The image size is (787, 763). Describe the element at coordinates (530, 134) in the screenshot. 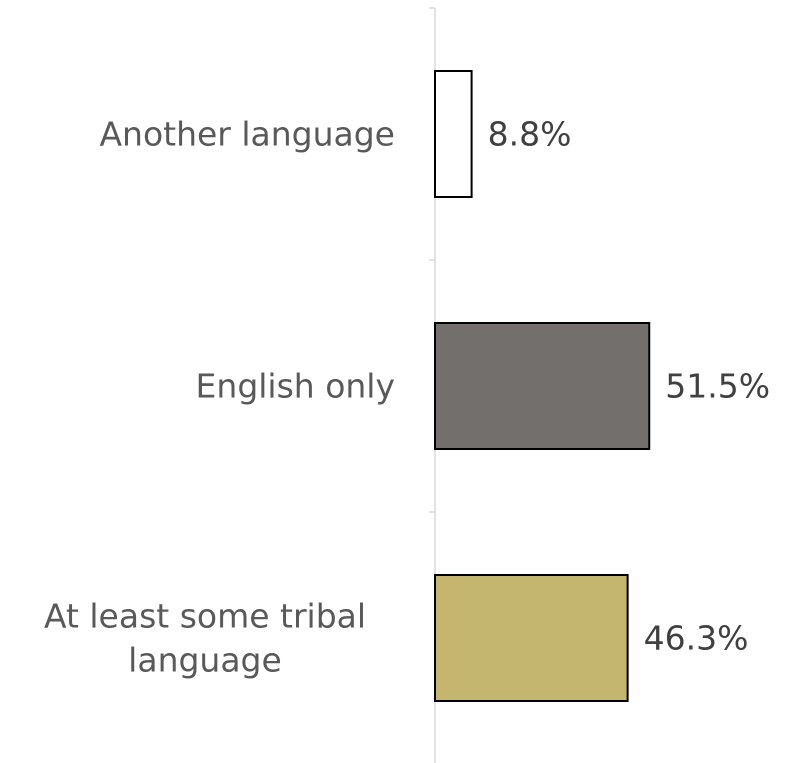

I see `value-label: 8.8%` at that location.